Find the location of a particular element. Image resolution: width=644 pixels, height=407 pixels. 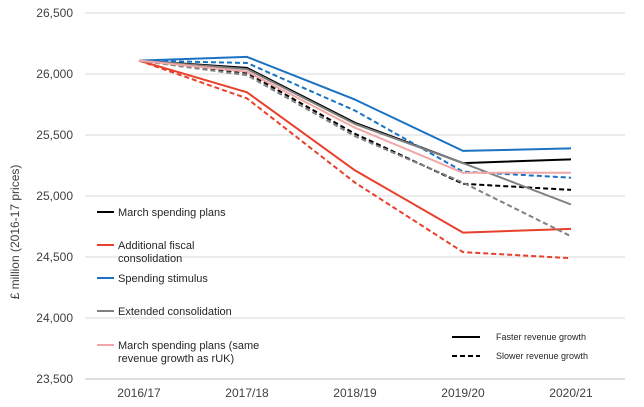

legend-label: Extended consolidation is located at coordinates (175, 312).